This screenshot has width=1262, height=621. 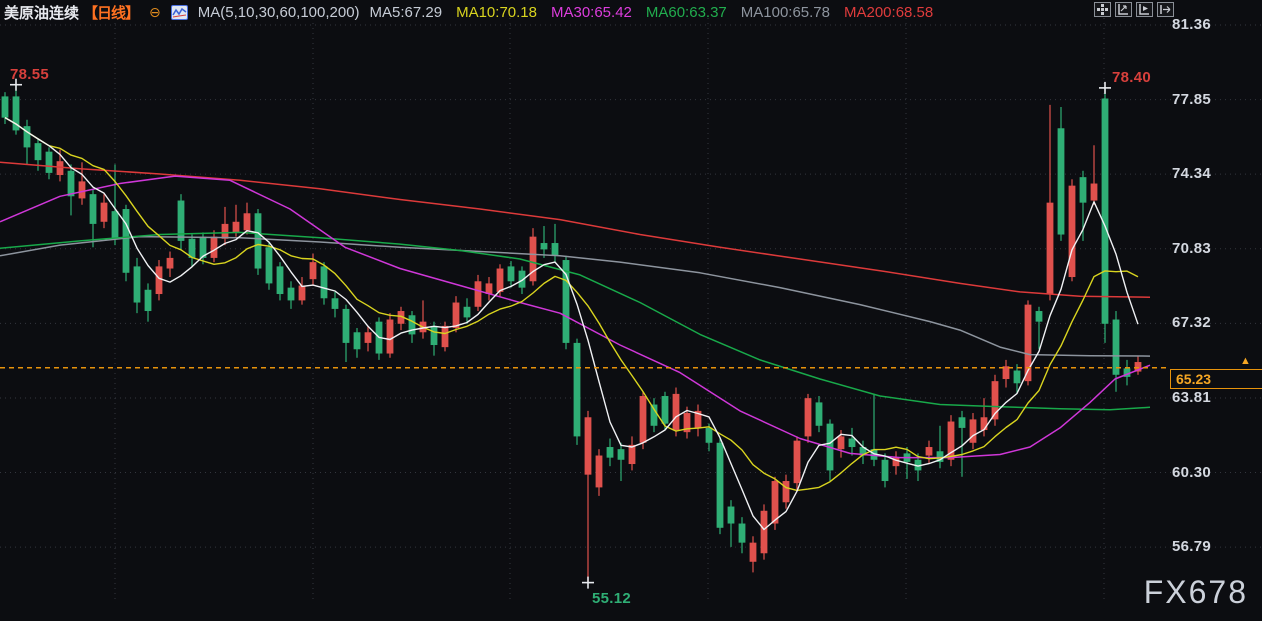 What do you see at coordinates (1102, 9) in the screenshot?
I see `move-crosshair-icon` at bounding box center [1102, 9].